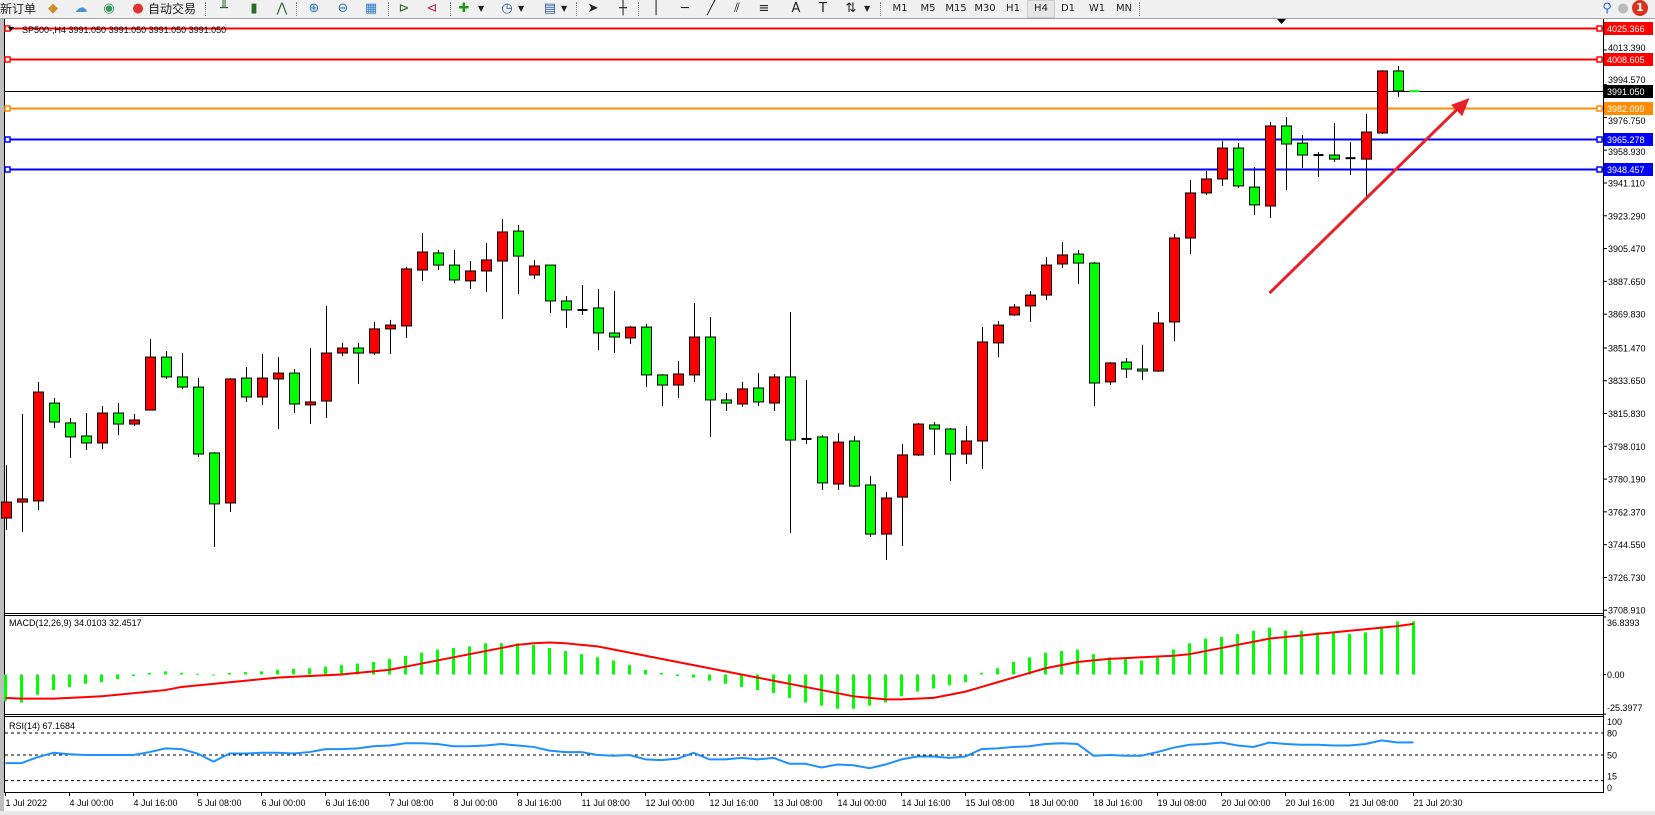  I want to click on arrows-dropdown-icon: ▼, so click(867, 8).